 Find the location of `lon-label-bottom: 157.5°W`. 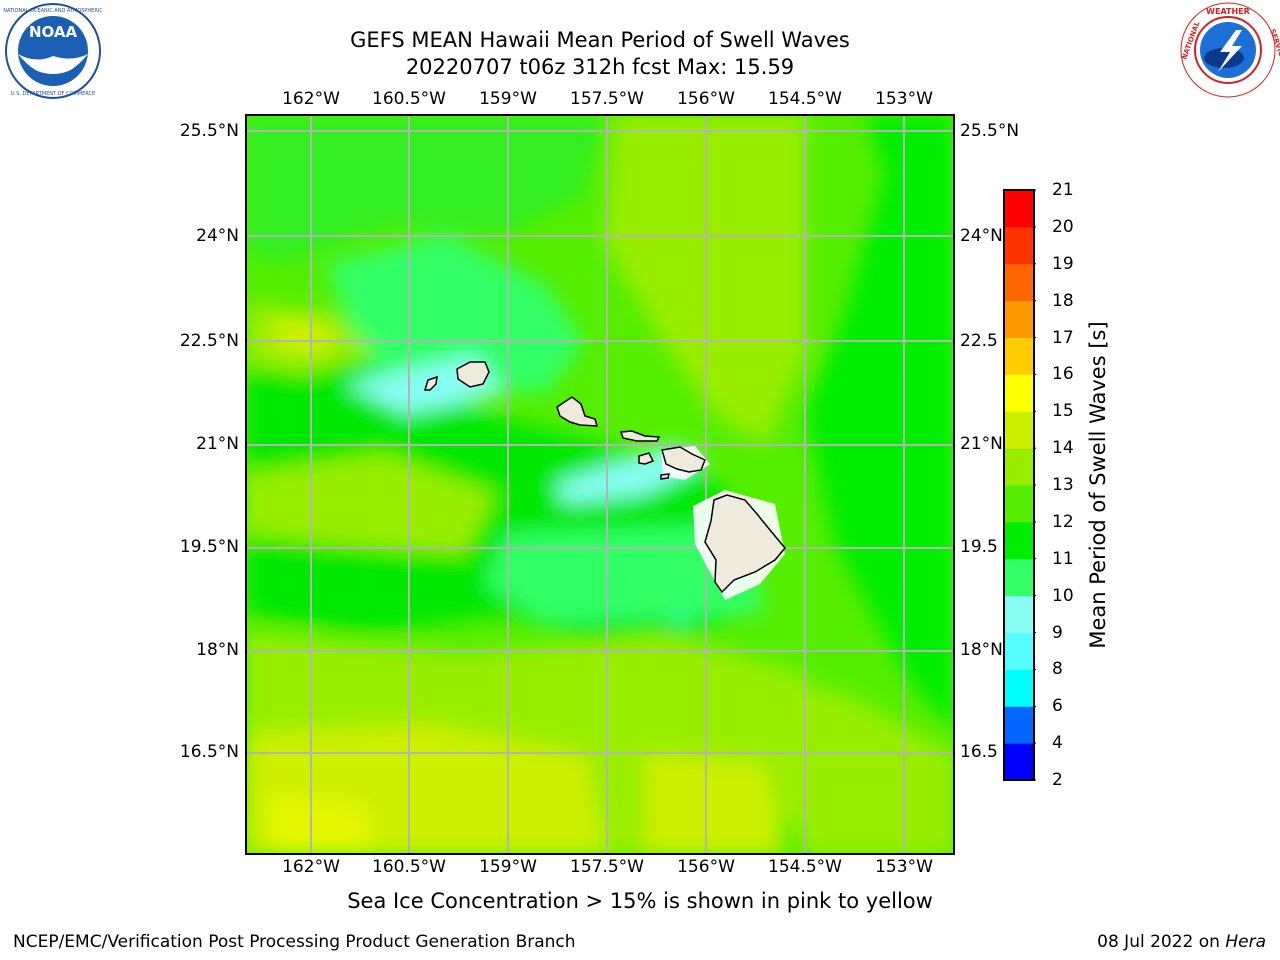

lon-label-bottom: 157.5°W is located at coordinates (607, 867).